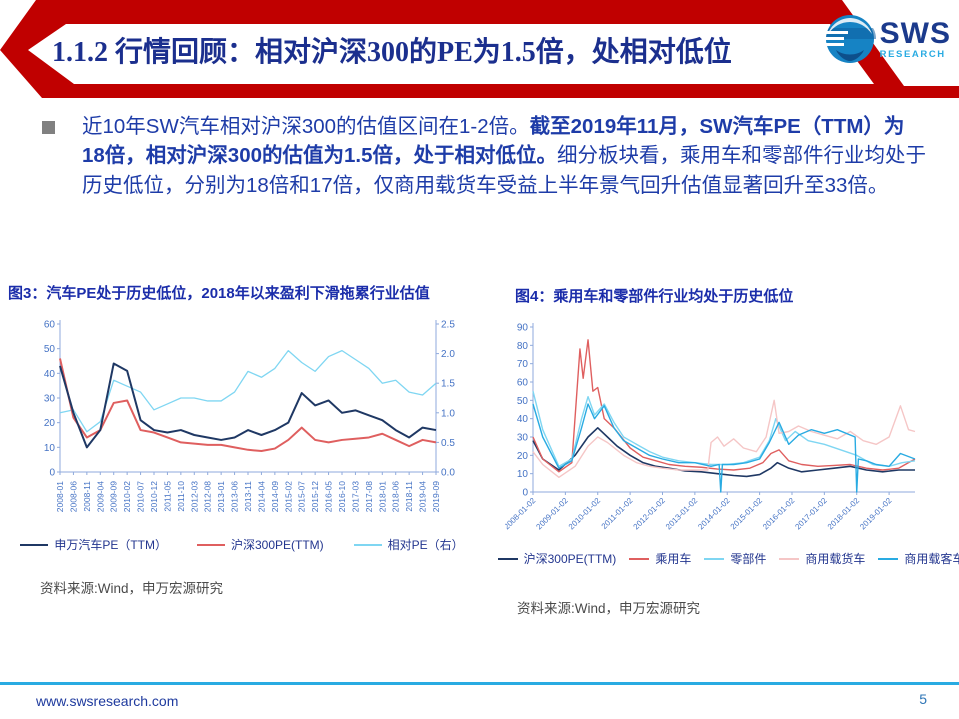 The height and width of the screenshot is (719, 959). I want to click on legend-label: 商用载客车, so click(931, 559).